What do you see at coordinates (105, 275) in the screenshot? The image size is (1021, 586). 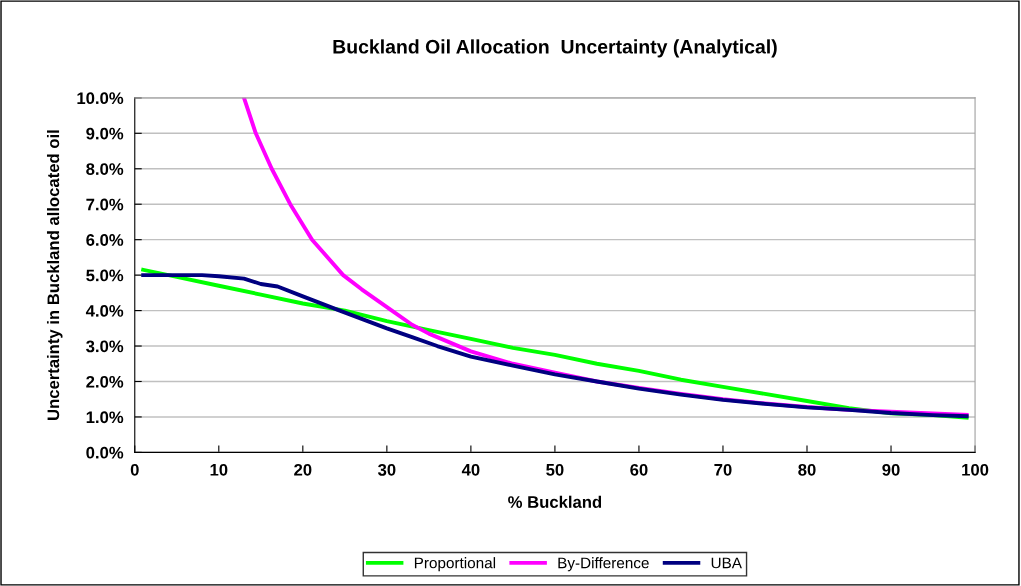 I see `y-tick-label: 5.0%` at bounding box center [105, 275].